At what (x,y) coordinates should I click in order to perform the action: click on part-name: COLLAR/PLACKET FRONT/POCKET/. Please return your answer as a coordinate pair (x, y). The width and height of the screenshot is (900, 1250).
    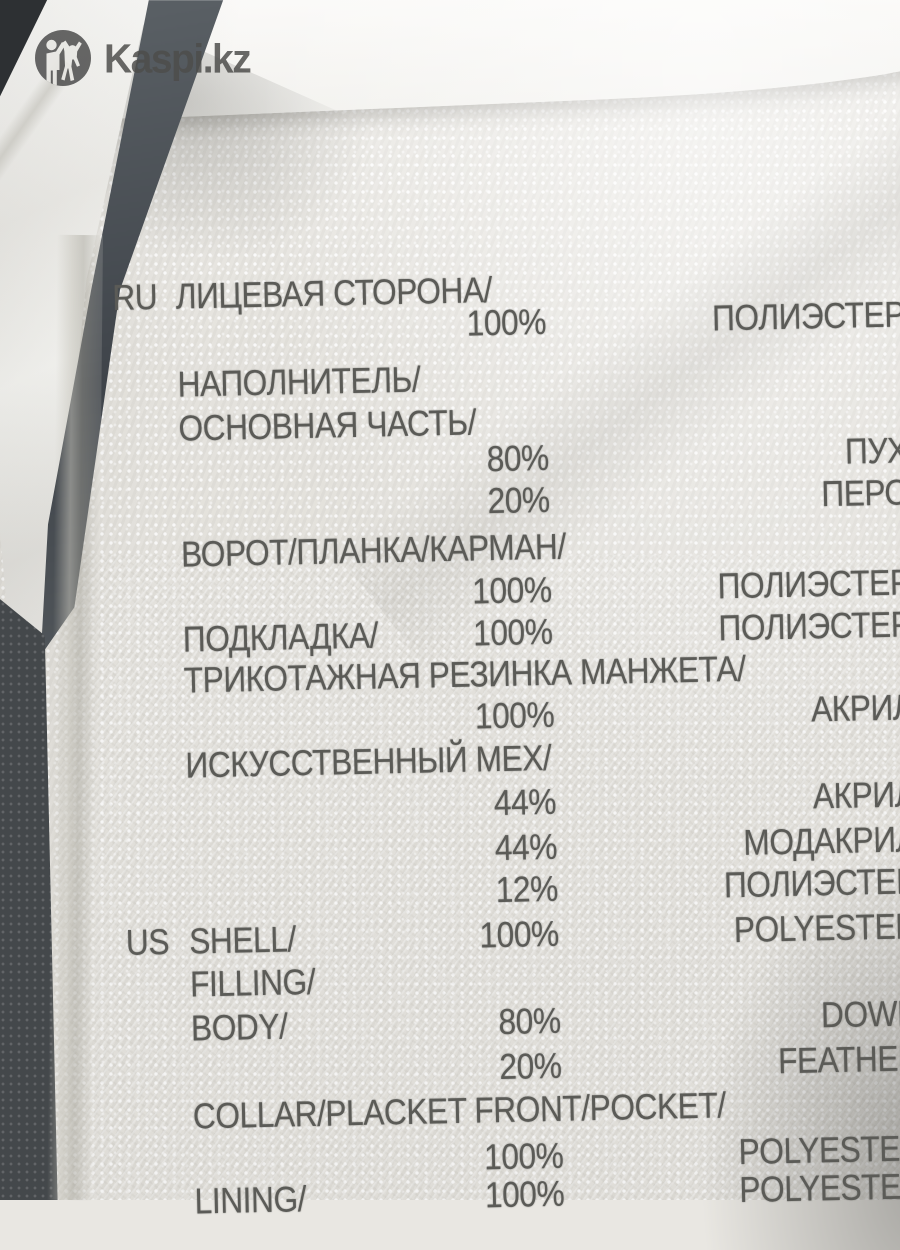
    Looking at the image, I should click on (459, 1110).